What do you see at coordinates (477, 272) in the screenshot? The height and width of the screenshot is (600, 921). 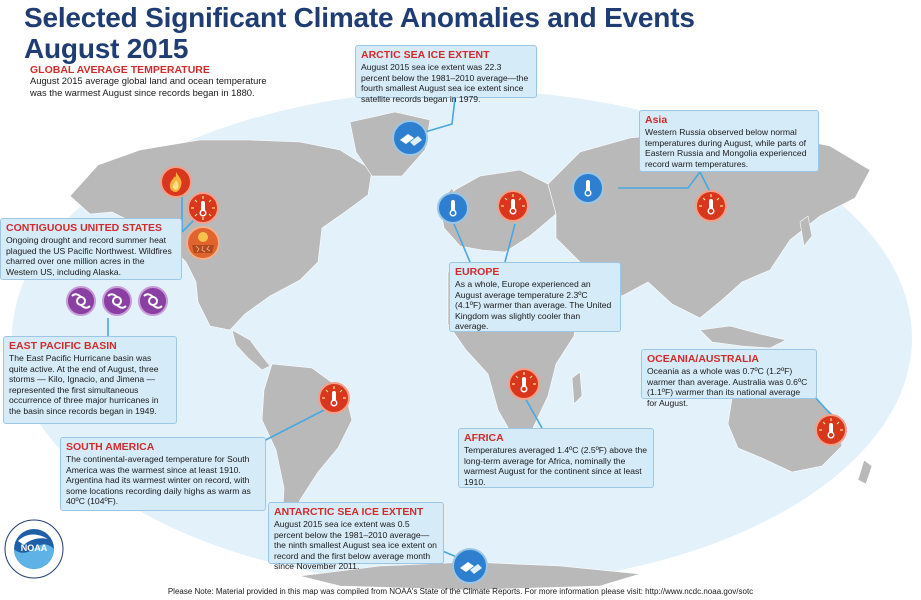 I see `europe-heading: EUROPE` at bounding box center [477, 272].